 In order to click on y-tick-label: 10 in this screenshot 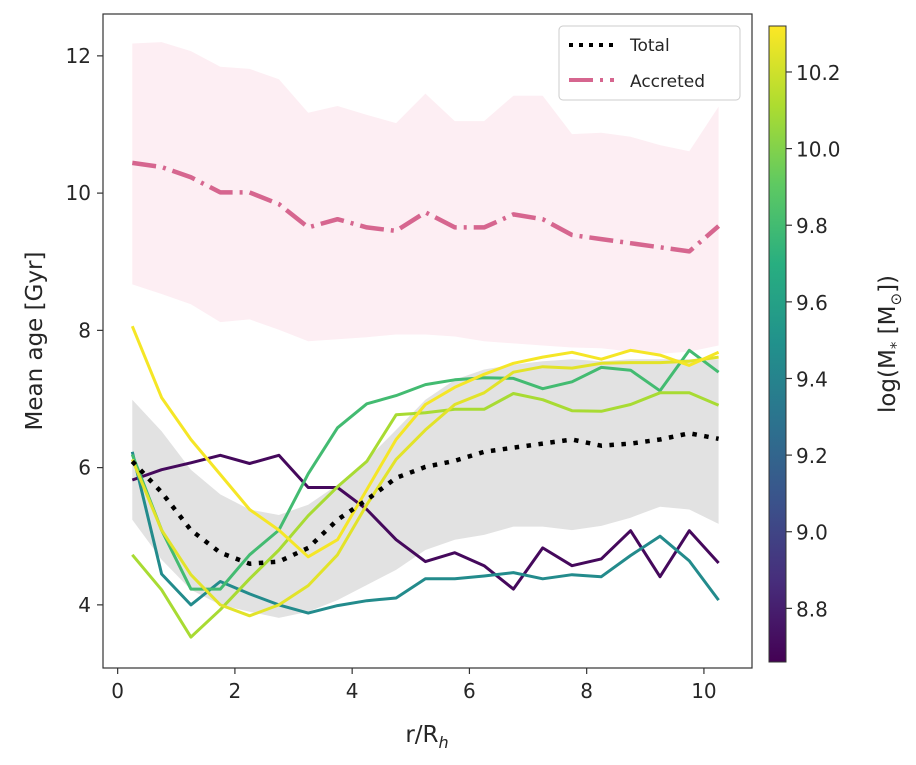, I will do `click(78, 193)`.